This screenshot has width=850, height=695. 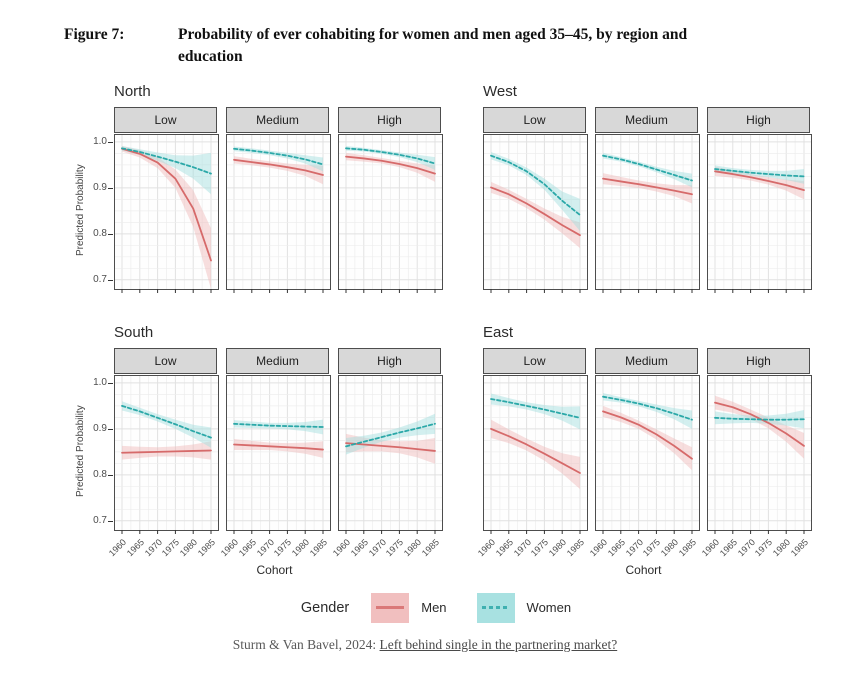 I want to click on facet-south-high: High 1960 1965 1970 1975 1980 1985, so click(x=387, y=454).